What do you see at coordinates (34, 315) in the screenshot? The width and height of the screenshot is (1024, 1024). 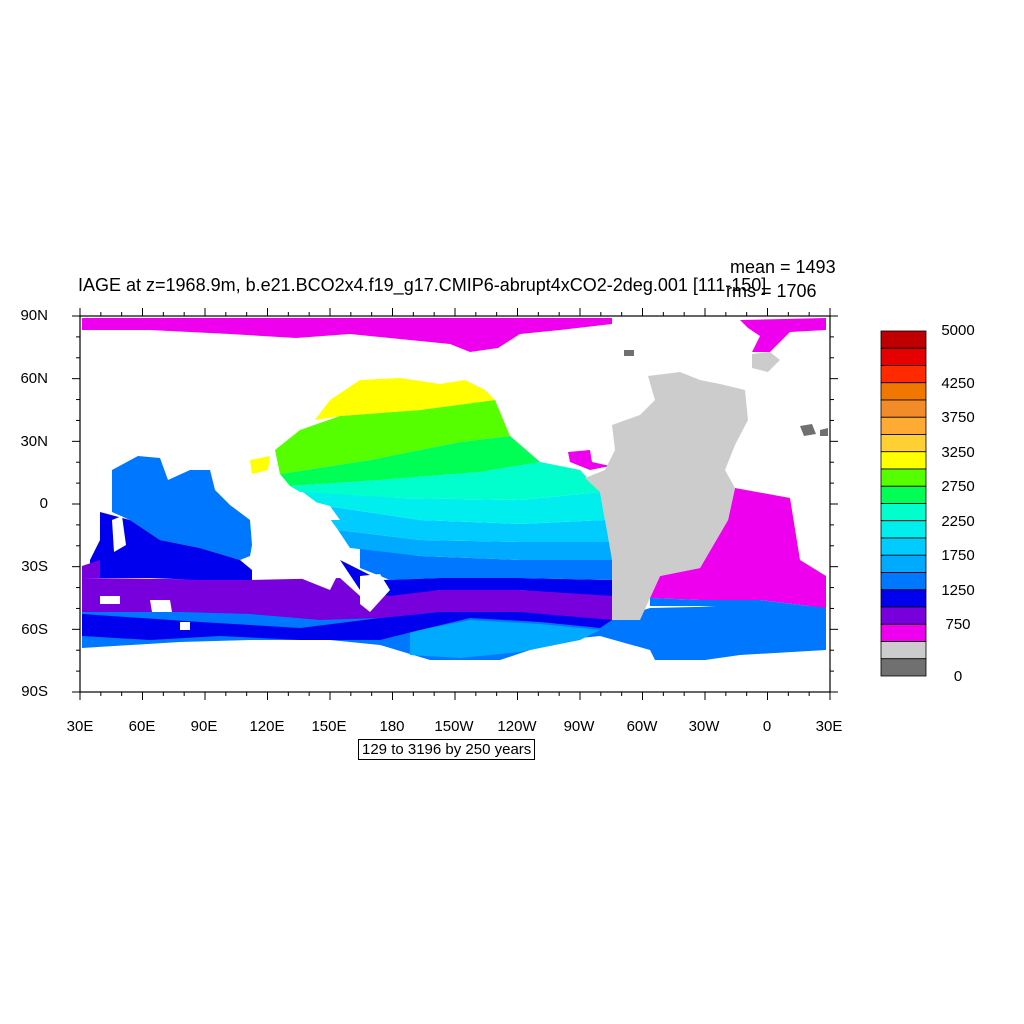 I see `lat-label-90n: 90N` at bounding box center [34, 315].